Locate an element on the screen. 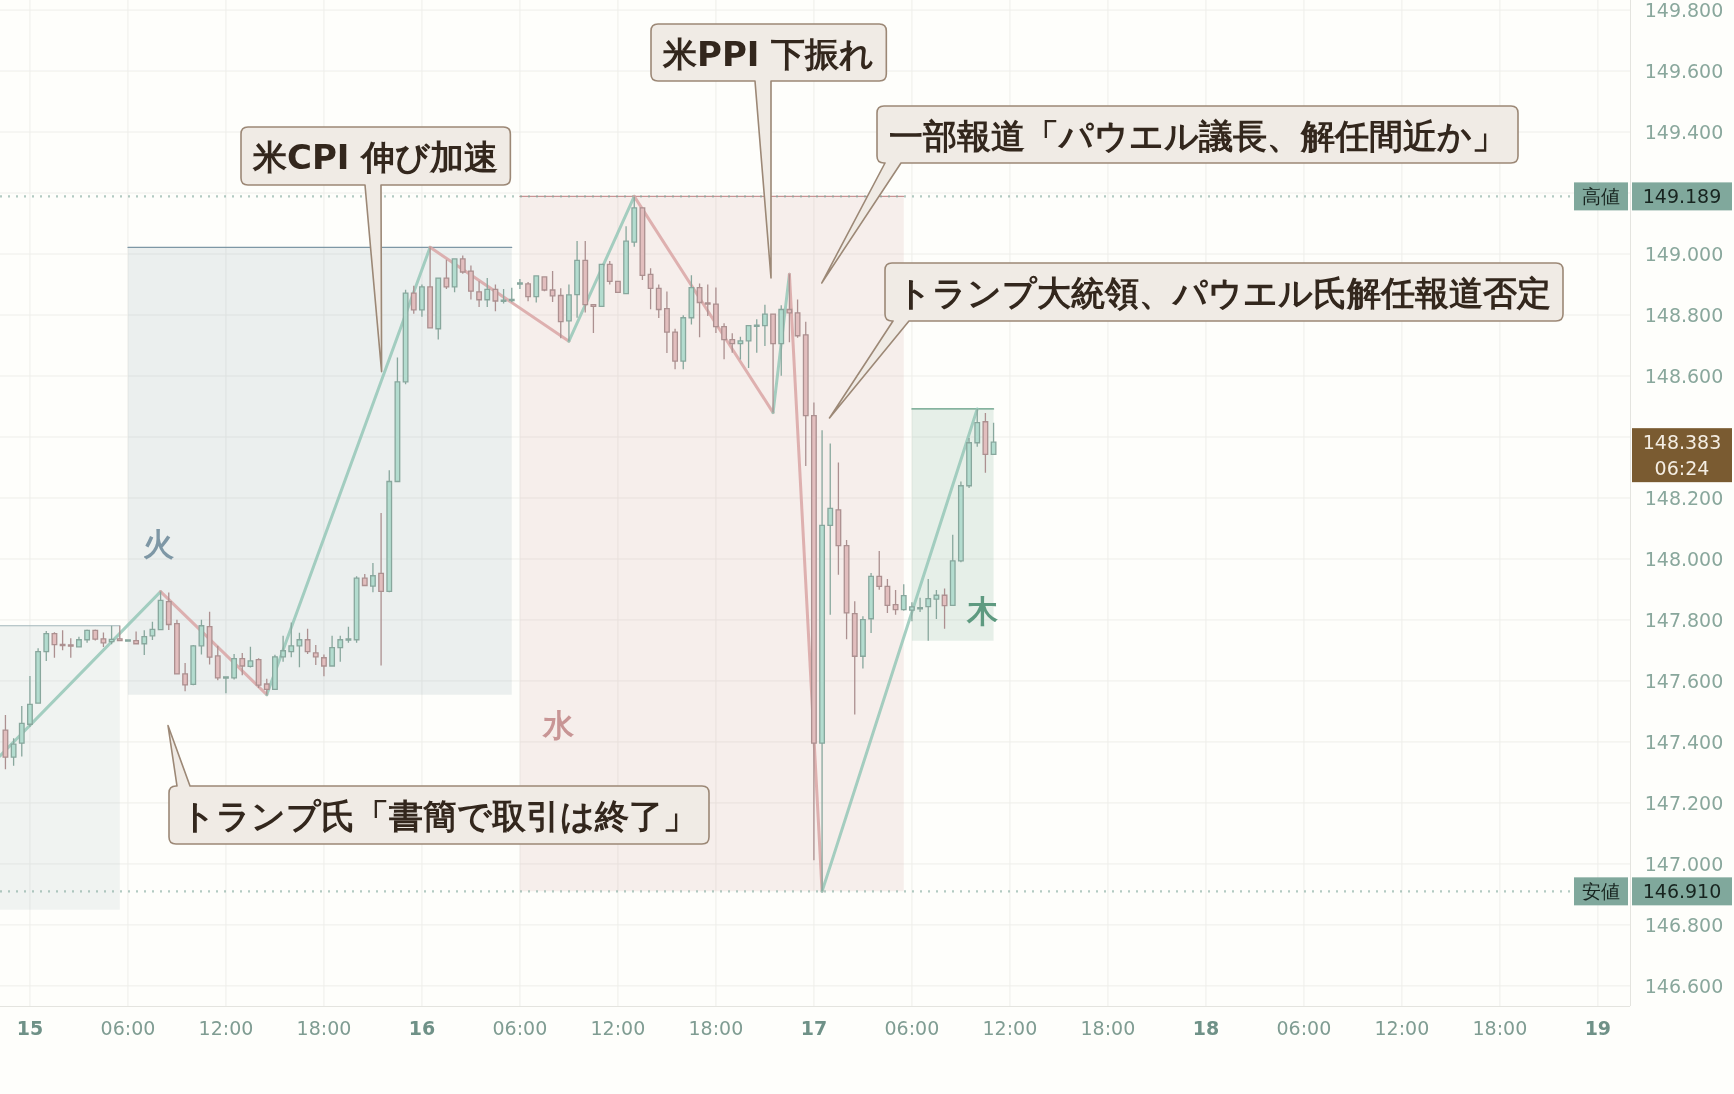  y-tick-label: 147.600 is located at coordinates (1684, 680).